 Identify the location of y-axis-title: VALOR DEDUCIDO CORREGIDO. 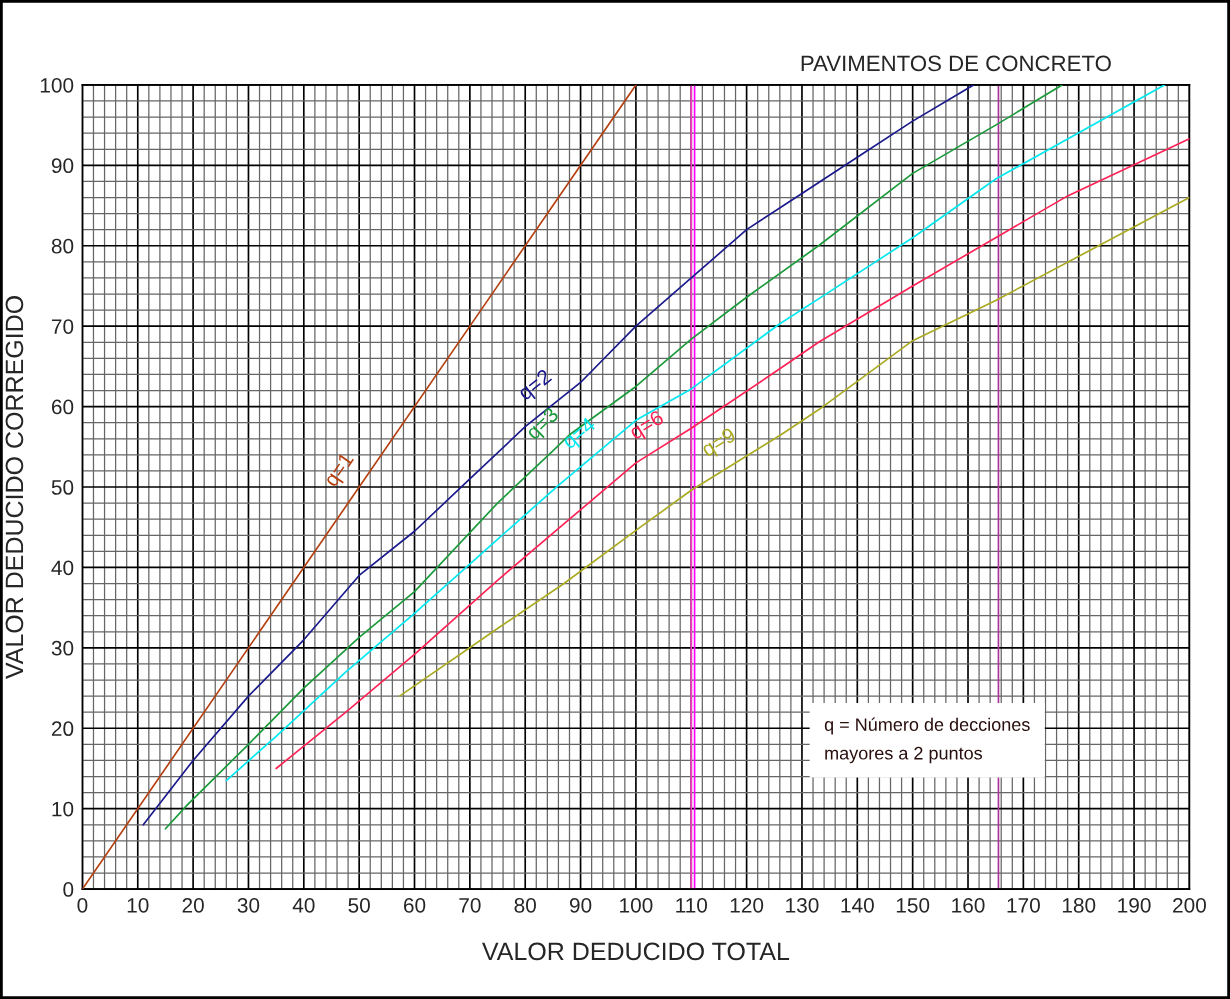
(14, 488).